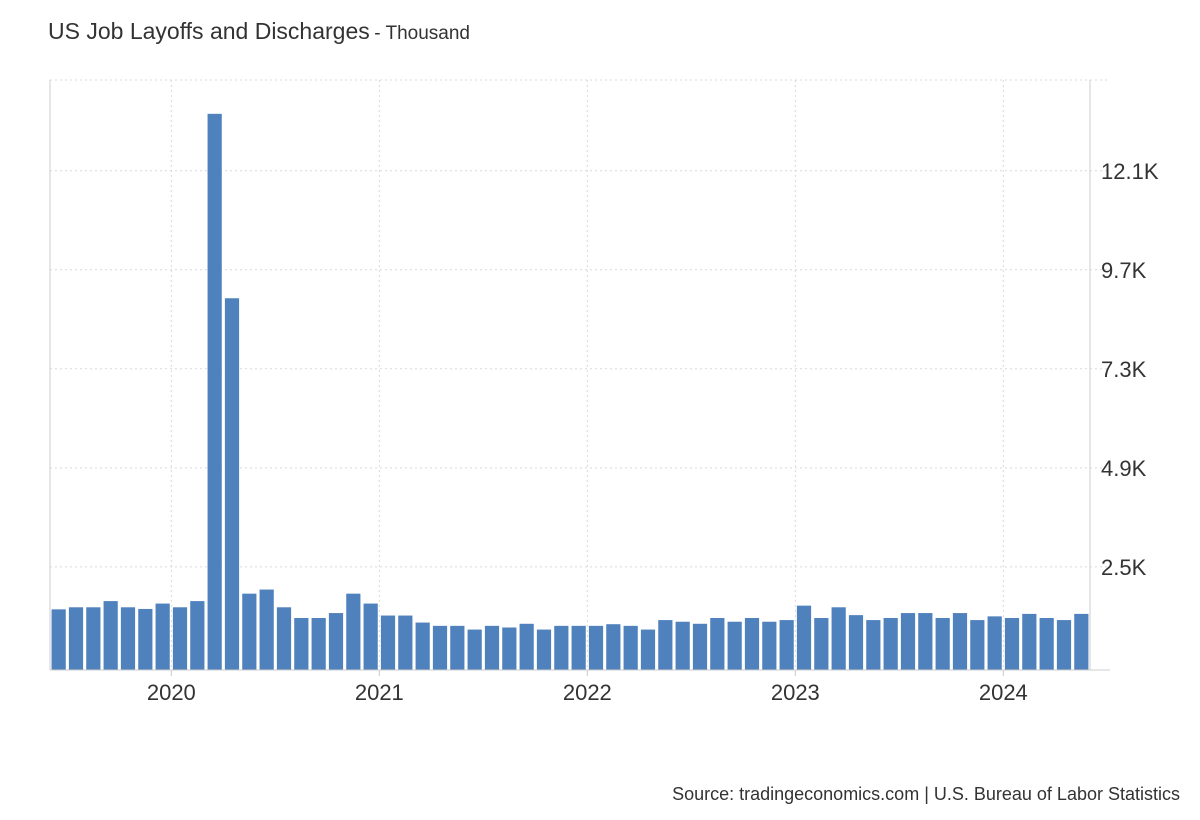 Image resolution: width=1200 pixels, height=820 pixels. What do you see at coordinates (209, 31) in the screenshot?
I see `chart-title-text: US Job Layoffs and Discharges` at bounding box center [209, 31].